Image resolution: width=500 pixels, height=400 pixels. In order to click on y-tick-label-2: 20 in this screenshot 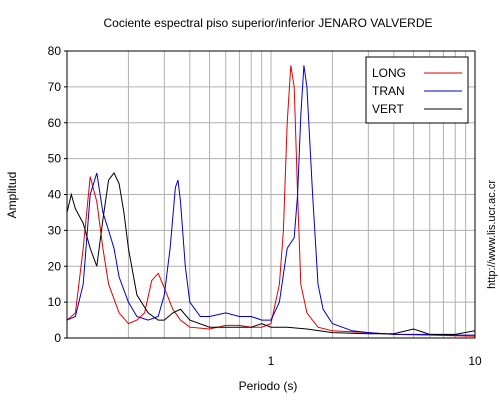, I will do `click(55, 266)`.